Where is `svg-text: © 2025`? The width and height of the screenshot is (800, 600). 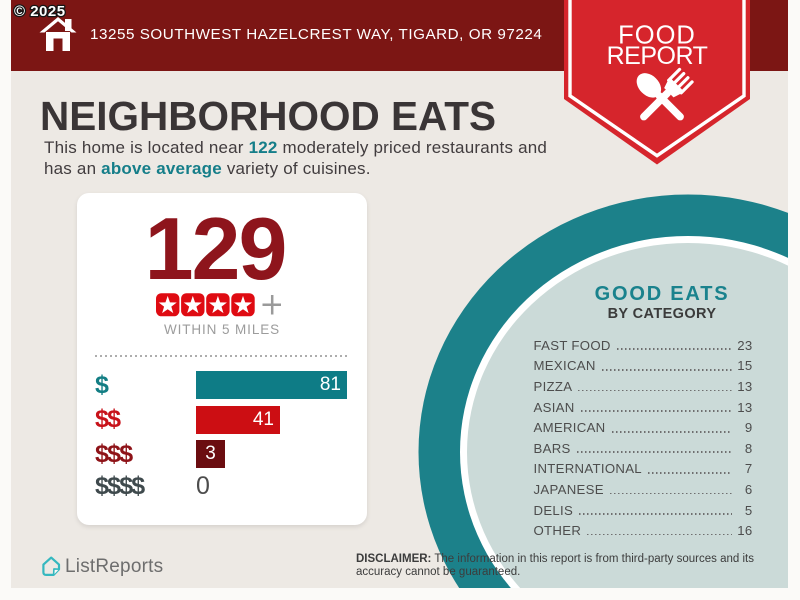 svg-text: © 2025 is located at coordinates (40, 11).